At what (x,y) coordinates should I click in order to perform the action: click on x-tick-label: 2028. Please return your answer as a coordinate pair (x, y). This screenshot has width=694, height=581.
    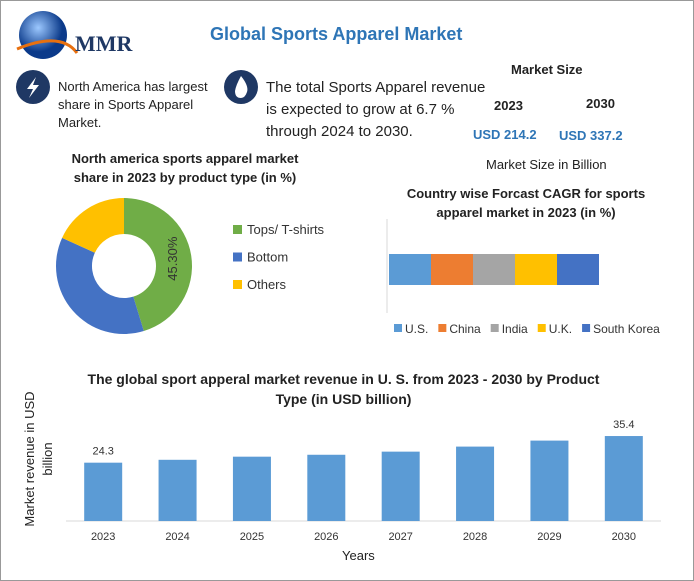
    Looking at the image, I should click on (475, 537).